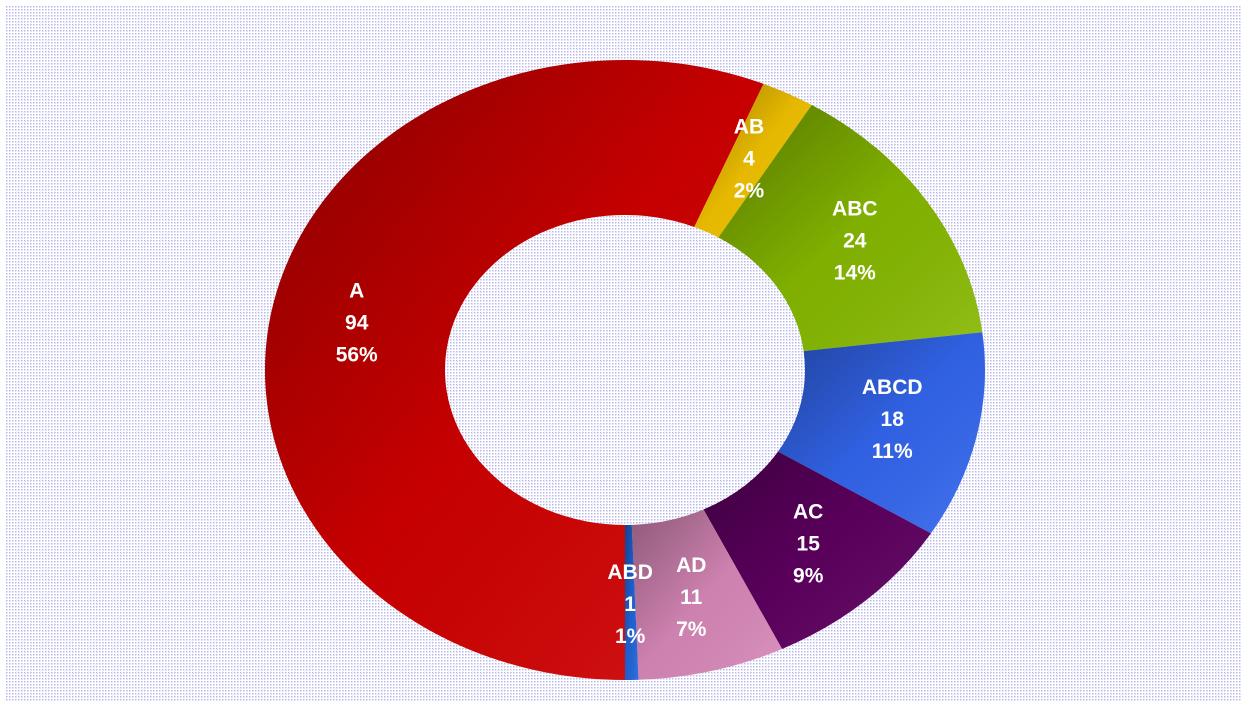 The width and height of the screenshot is (1247, 707). Describe the element at coordinates (691, 565) in the screenshot. I see `slice-category-label: AD` at that location.